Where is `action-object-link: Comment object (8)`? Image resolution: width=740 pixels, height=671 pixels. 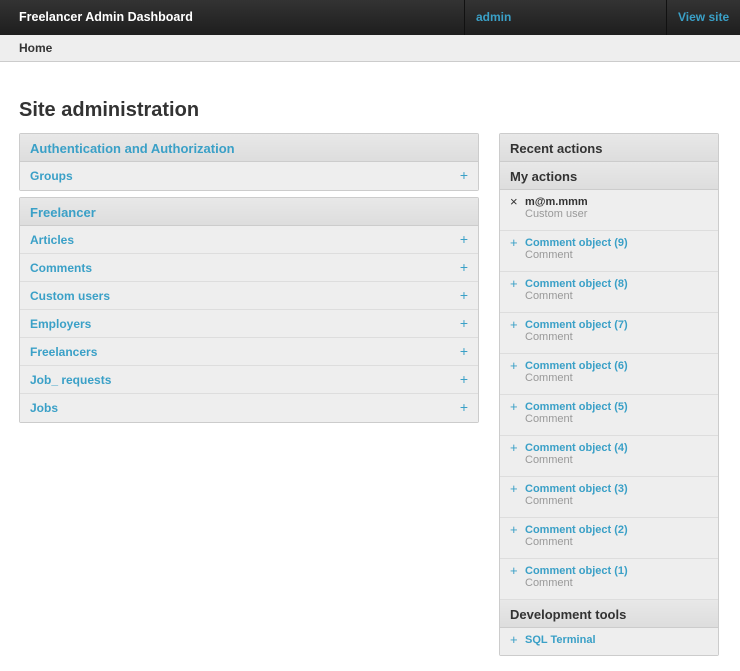 action-object-link: Comment object (8) is located at coordinates (576, 284).